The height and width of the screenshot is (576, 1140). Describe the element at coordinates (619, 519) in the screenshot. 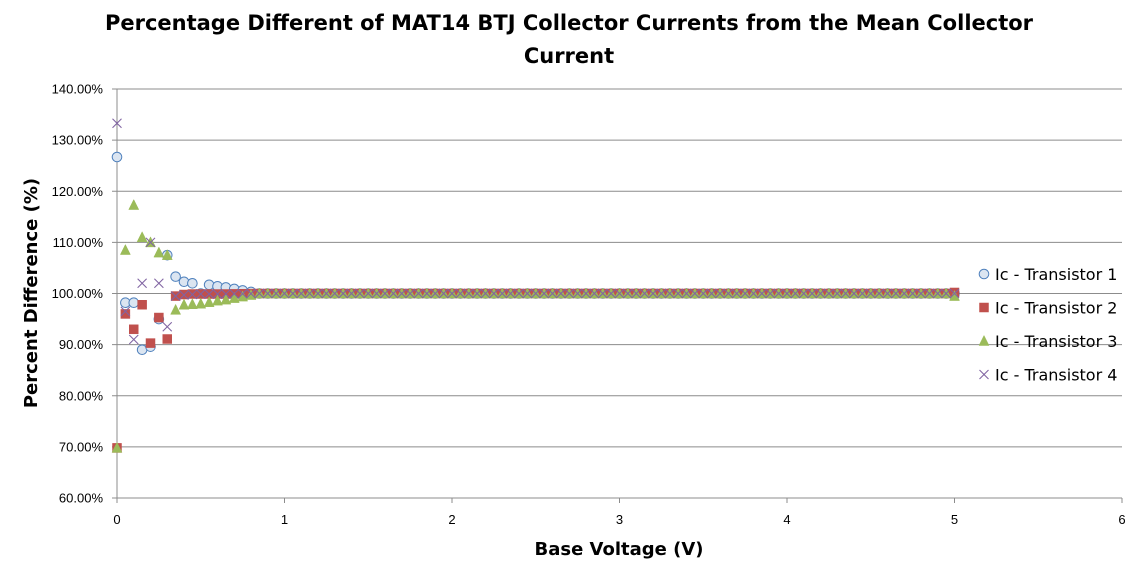

I see `x-tick-label: 3` at that location.